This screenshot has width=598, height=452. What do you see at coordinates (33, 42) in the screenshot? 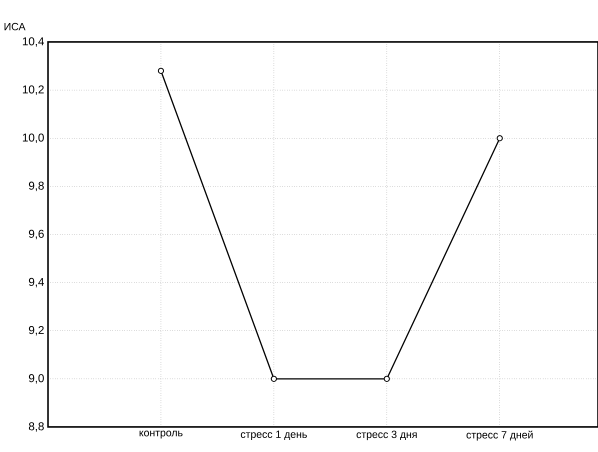
I see `y-tick-label: 10,4` at bounding box center [33, 42].